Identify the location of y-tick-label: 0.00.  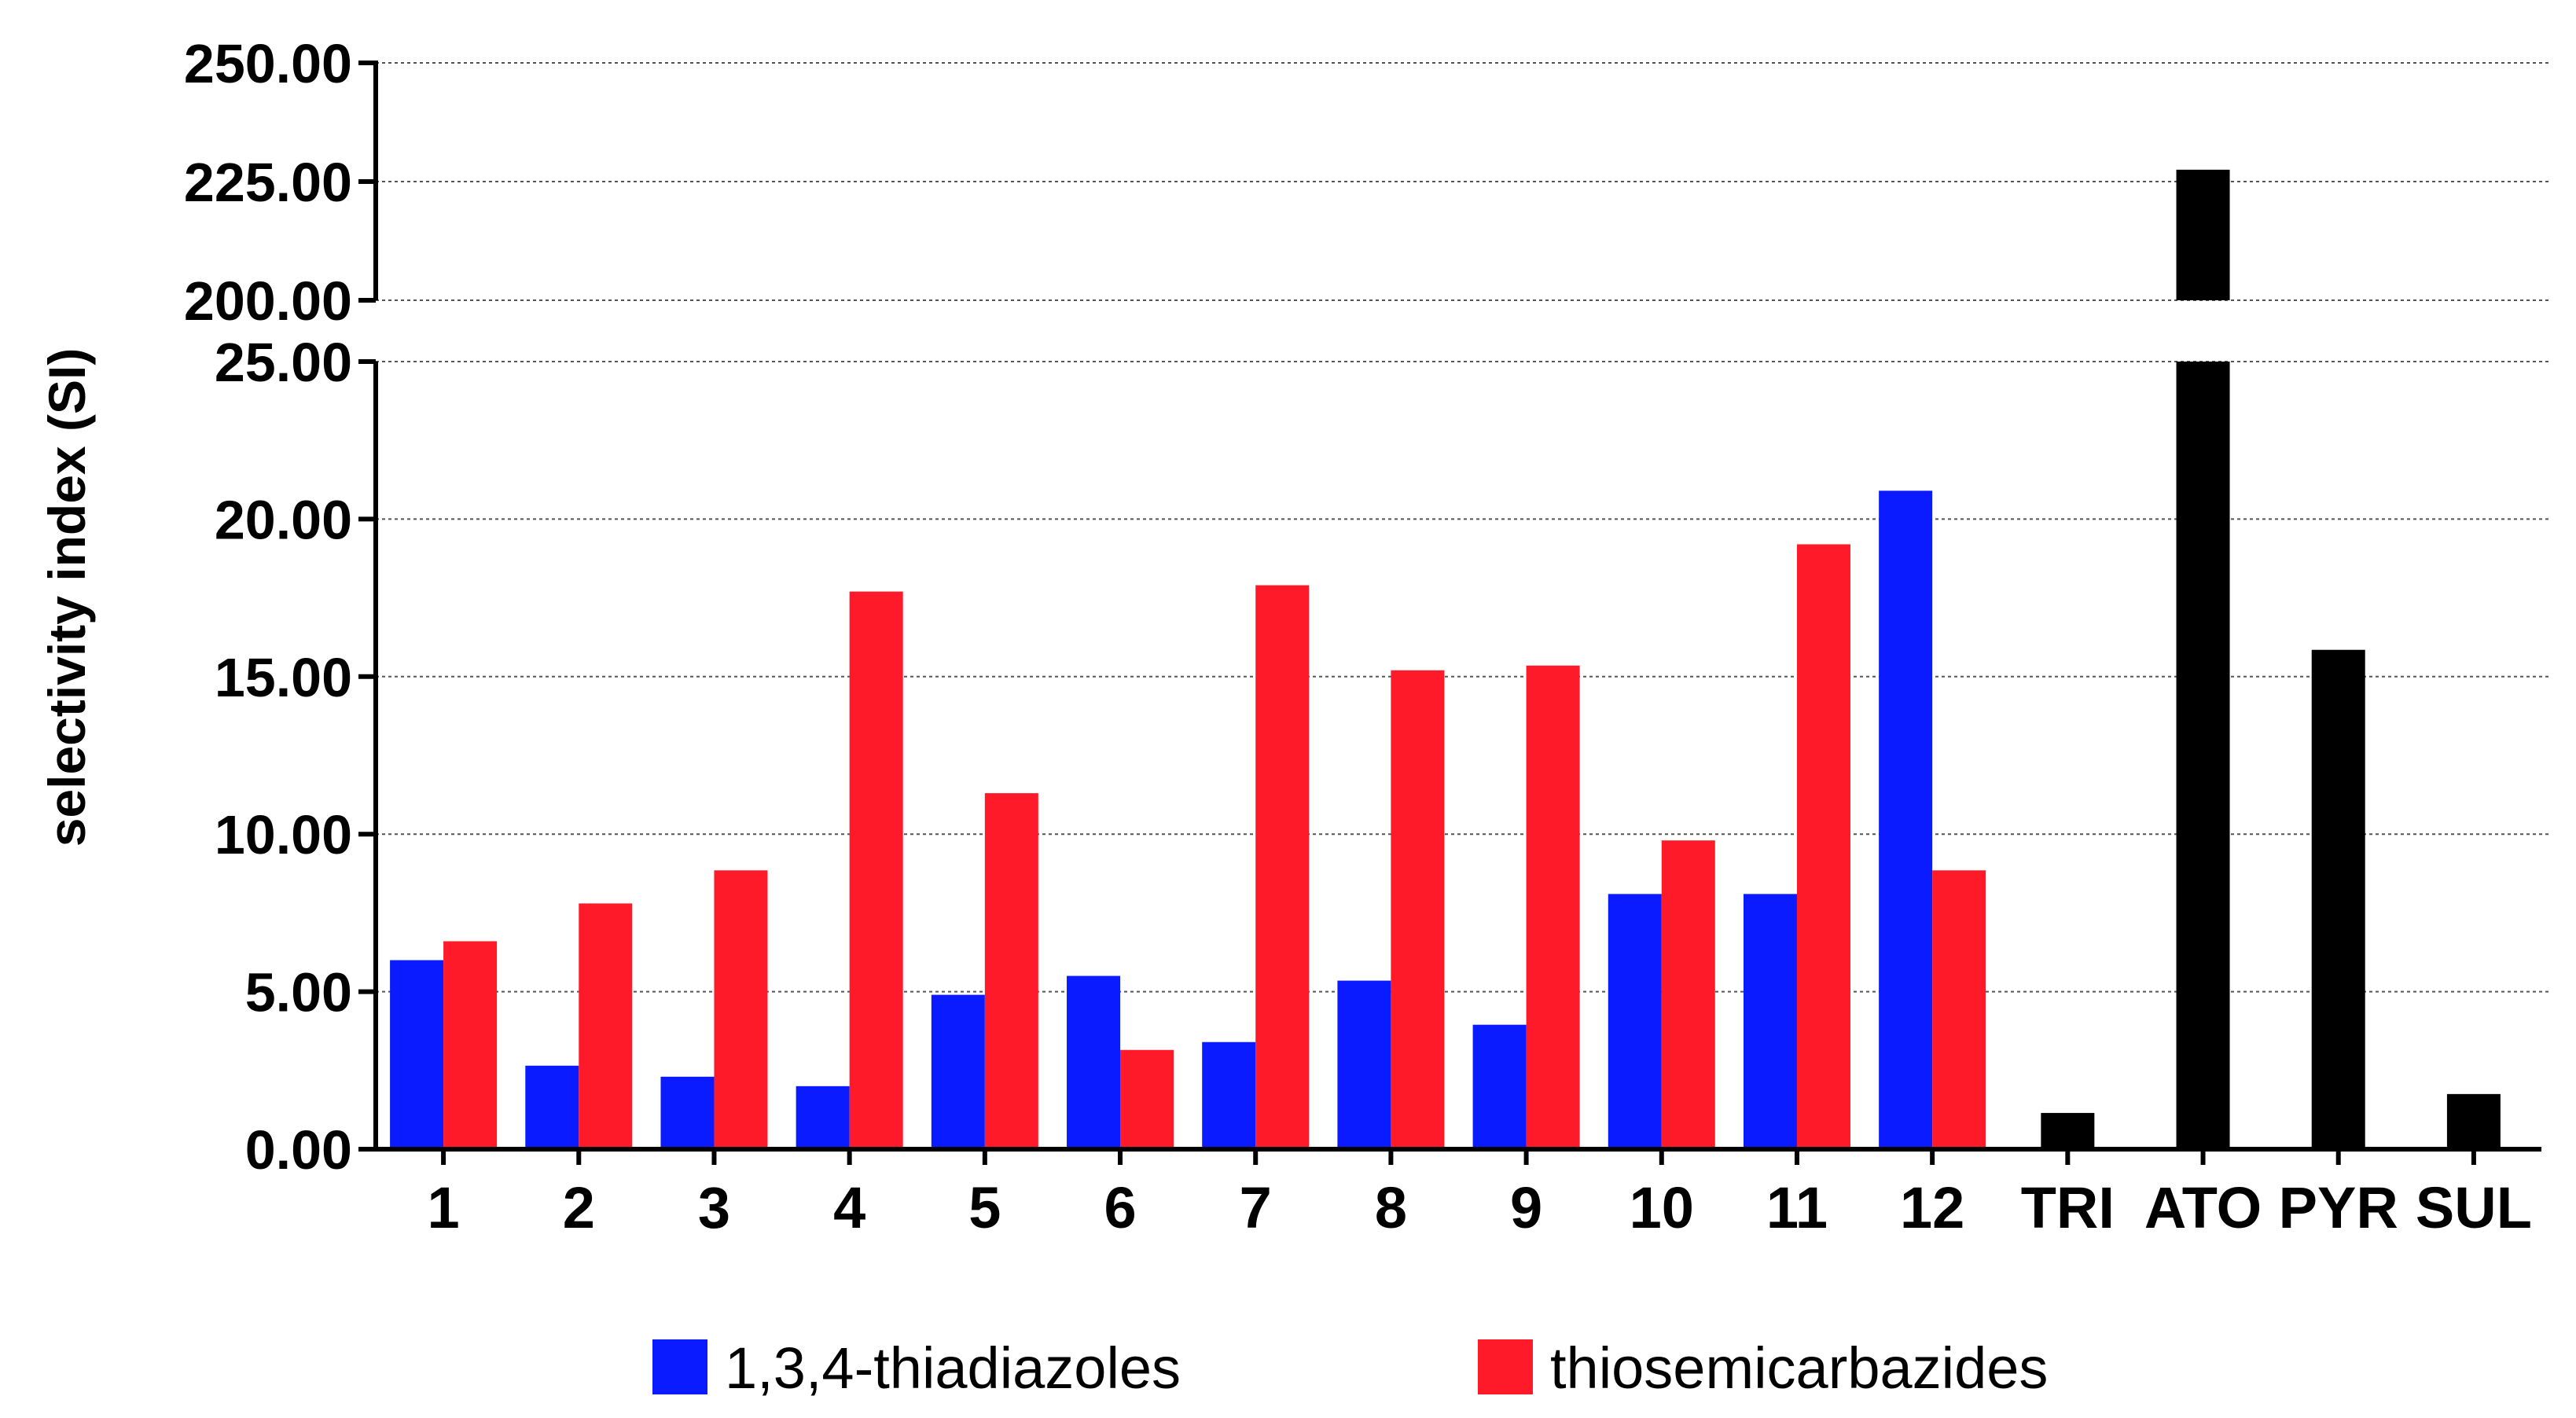
(298, 1150).